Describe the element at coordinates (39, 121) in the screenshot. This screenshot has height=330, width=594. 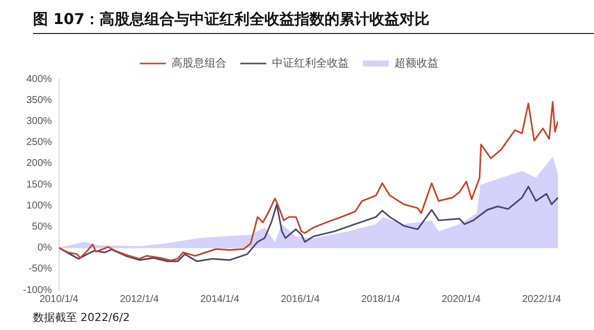
I see `y-tick-label: 300%` at that location.